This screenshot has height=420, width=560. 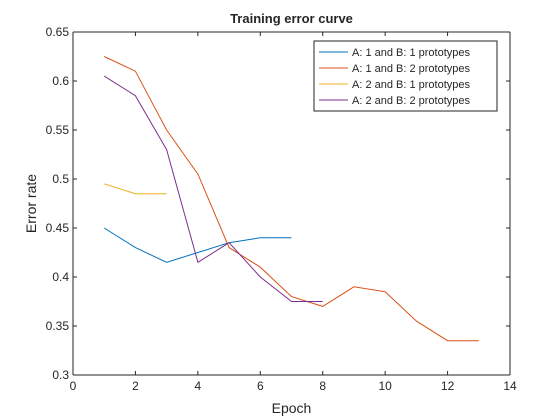 What do you see at coordinates (58, 326) in the screenshot?
I see `y-tick-label: 0.35` at bounding box center [58, 326].